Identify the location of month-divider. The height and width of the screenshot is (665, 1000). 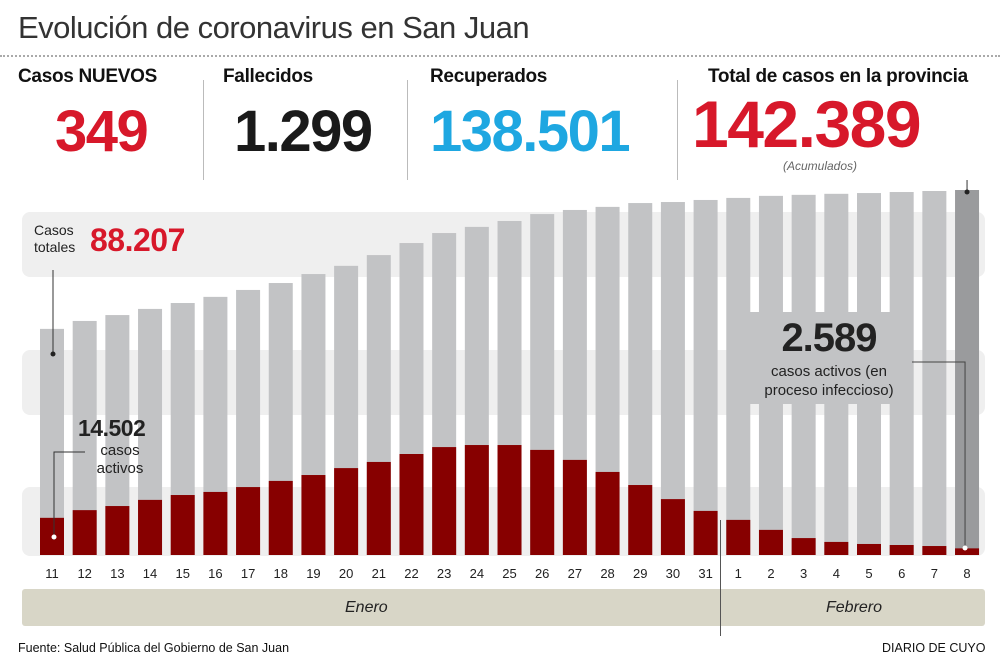
(720, 578).